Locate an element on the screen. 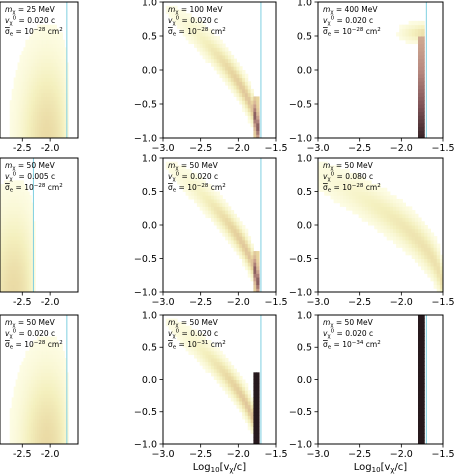 This screenshot has height=474, width=474. y-tick-label: −1.0 is located at coordinates (145, 292).